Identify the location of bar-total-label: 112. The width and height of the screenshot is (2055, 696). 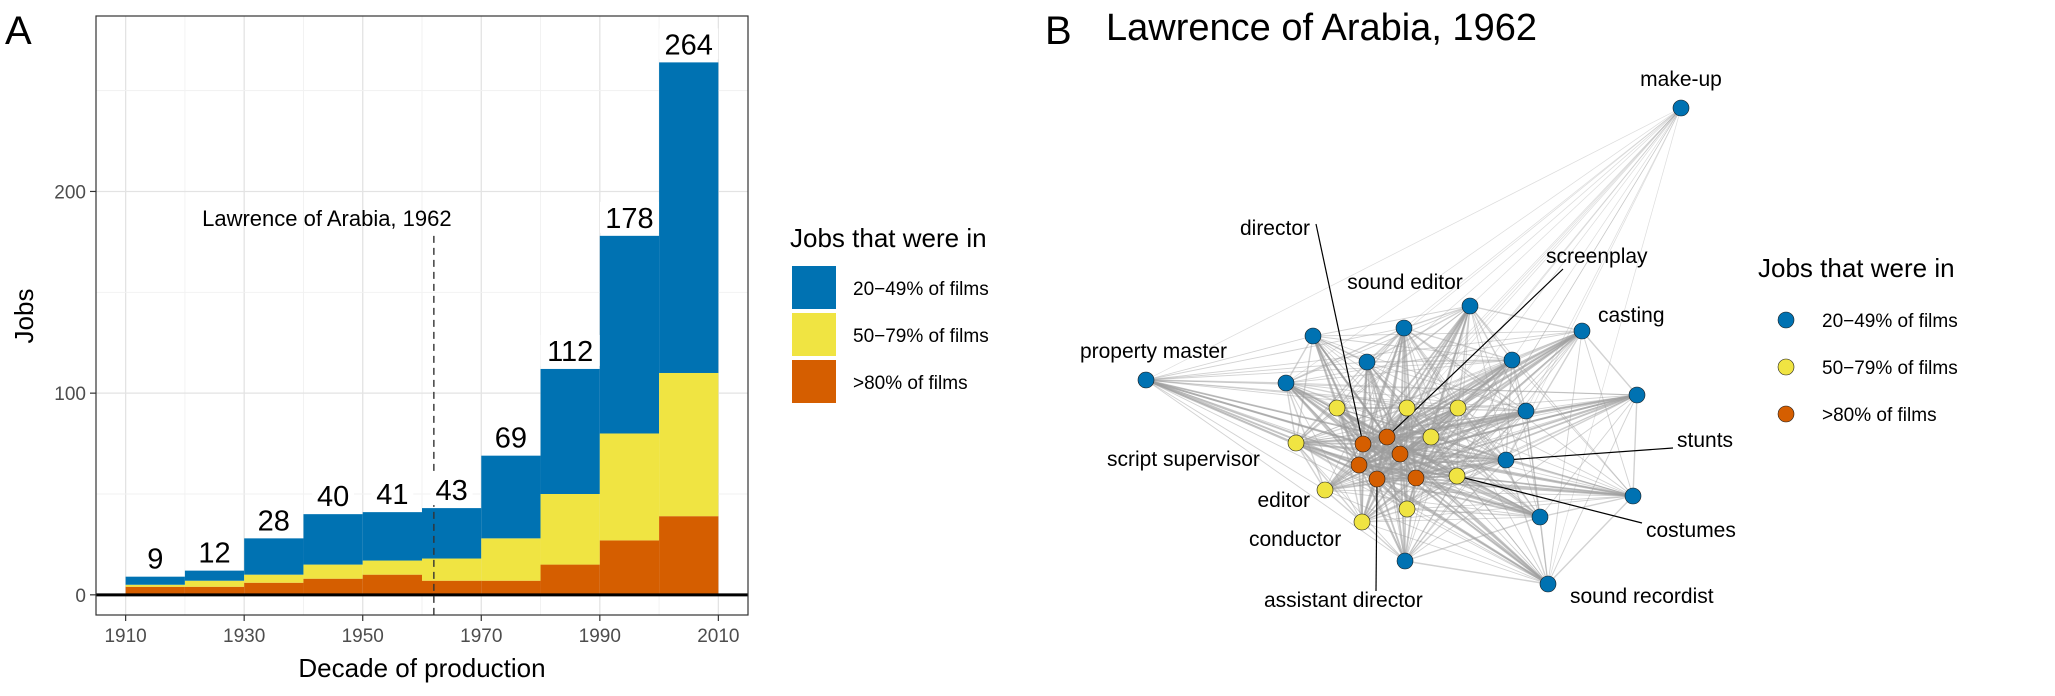
(570, 352).